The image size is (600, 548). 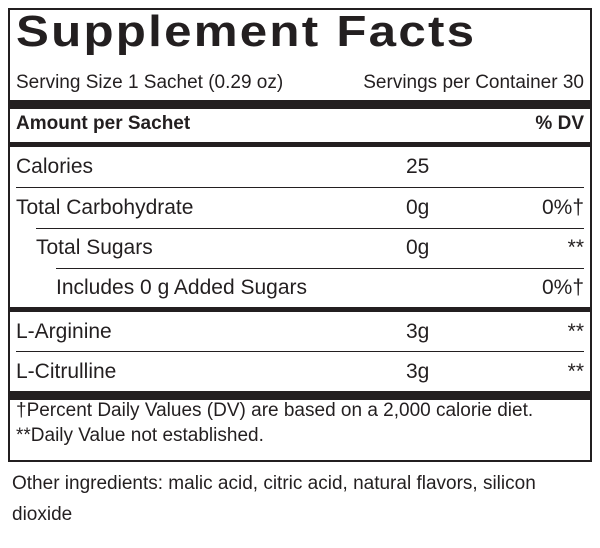 I want to click on nutrient-name: Includes 0 g Added Sugars, so click(x=182, y=287).